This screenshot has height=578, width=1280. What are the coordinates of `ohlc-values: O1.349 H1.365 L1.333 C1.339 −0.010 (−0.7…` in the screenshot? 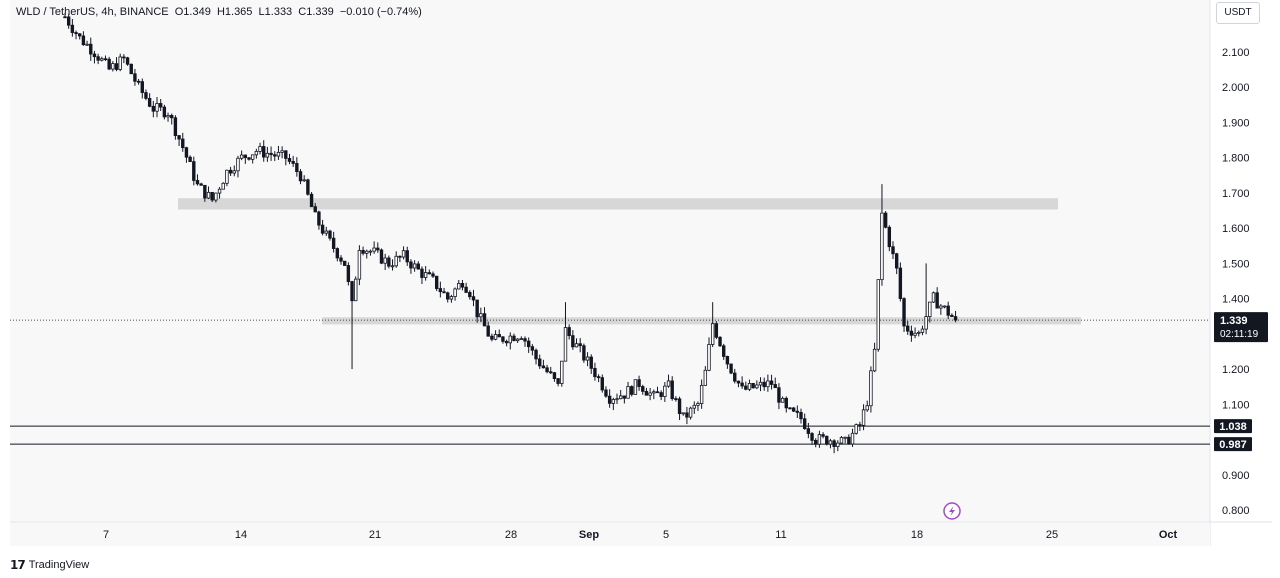 It's located at (298, 12).